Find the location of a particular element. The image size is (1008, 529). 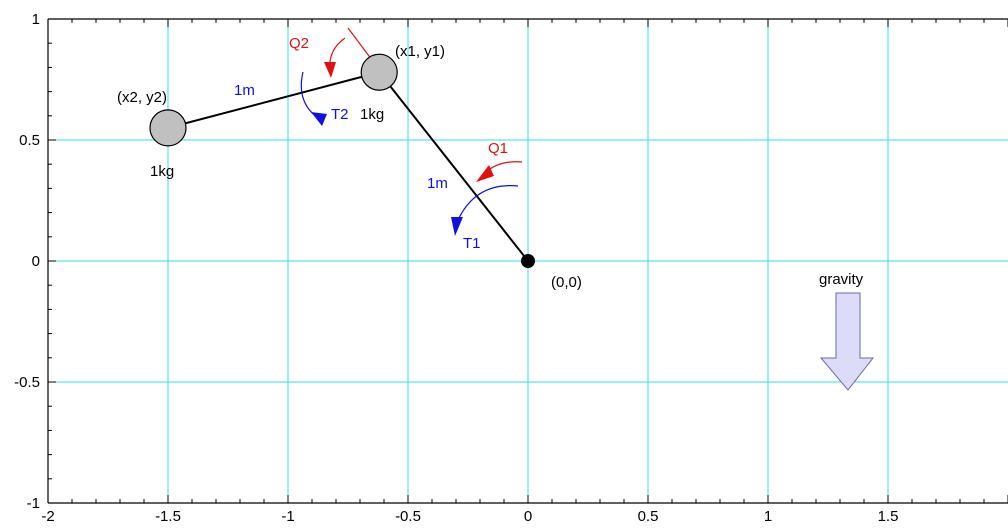

link2-length-label: 1m is located at coordinates (244, 90).